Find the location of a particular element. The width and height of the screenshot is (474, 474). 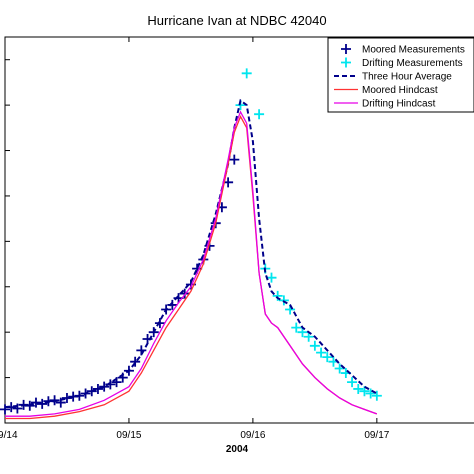

legend-label: Drifting Hindcast is located at coordinates (399, 104).